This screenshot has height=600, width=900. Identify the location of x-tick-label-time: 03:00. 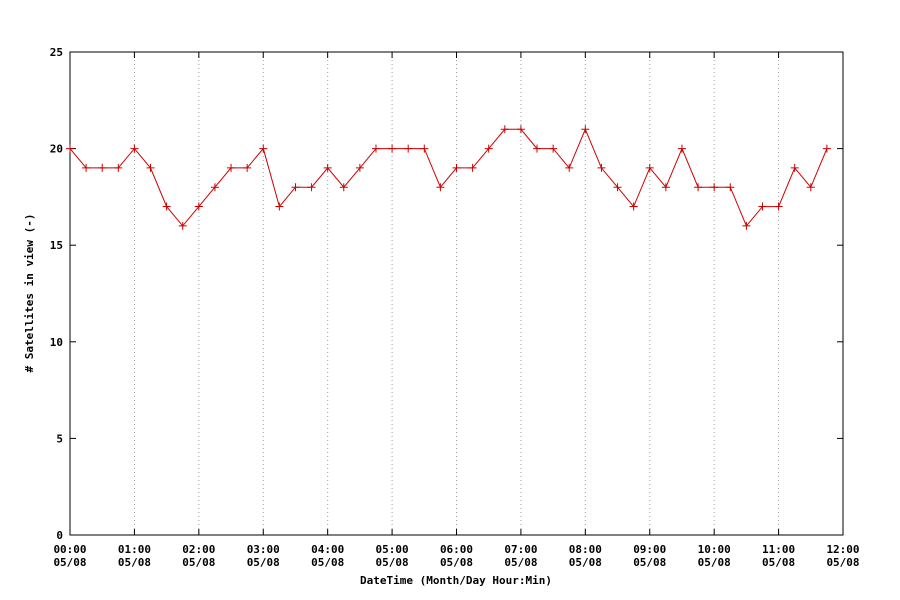
(263, 549).